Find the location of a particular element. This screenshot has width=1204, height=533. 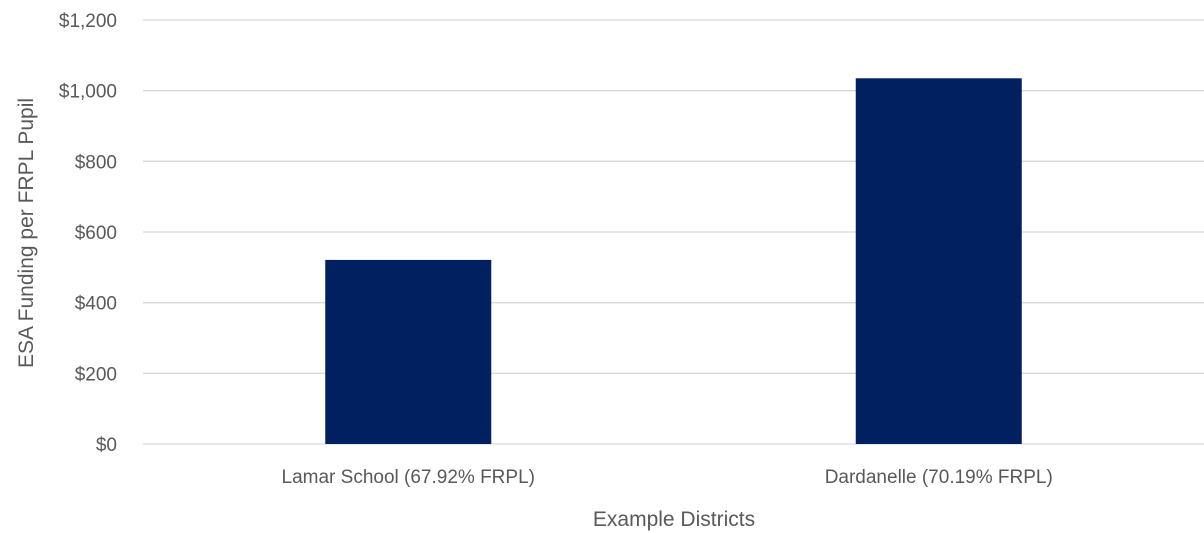

y-tick-label: $600 is located at coordinates (96, 233).